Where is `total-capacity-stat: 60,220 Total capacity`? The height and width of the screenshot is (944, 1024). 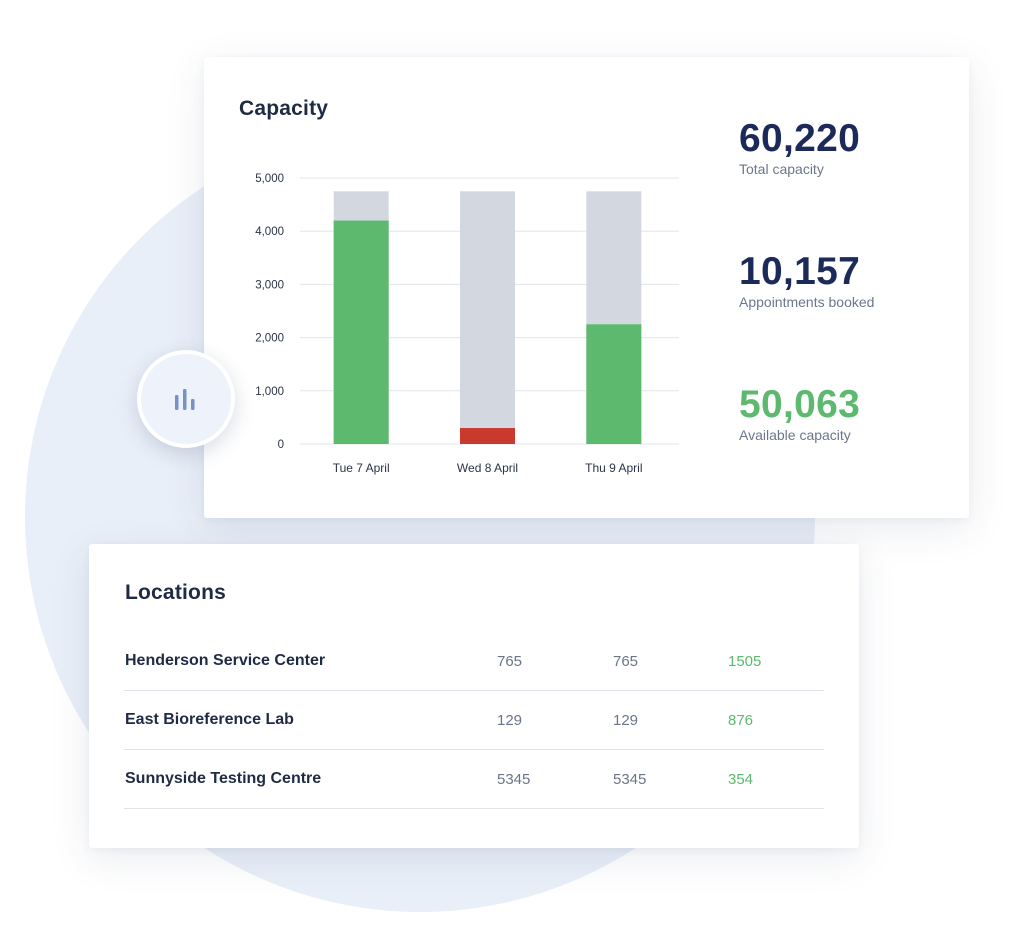 total-capacity-stat: 60,220 Total capacity is located at coordinates (800, 147).